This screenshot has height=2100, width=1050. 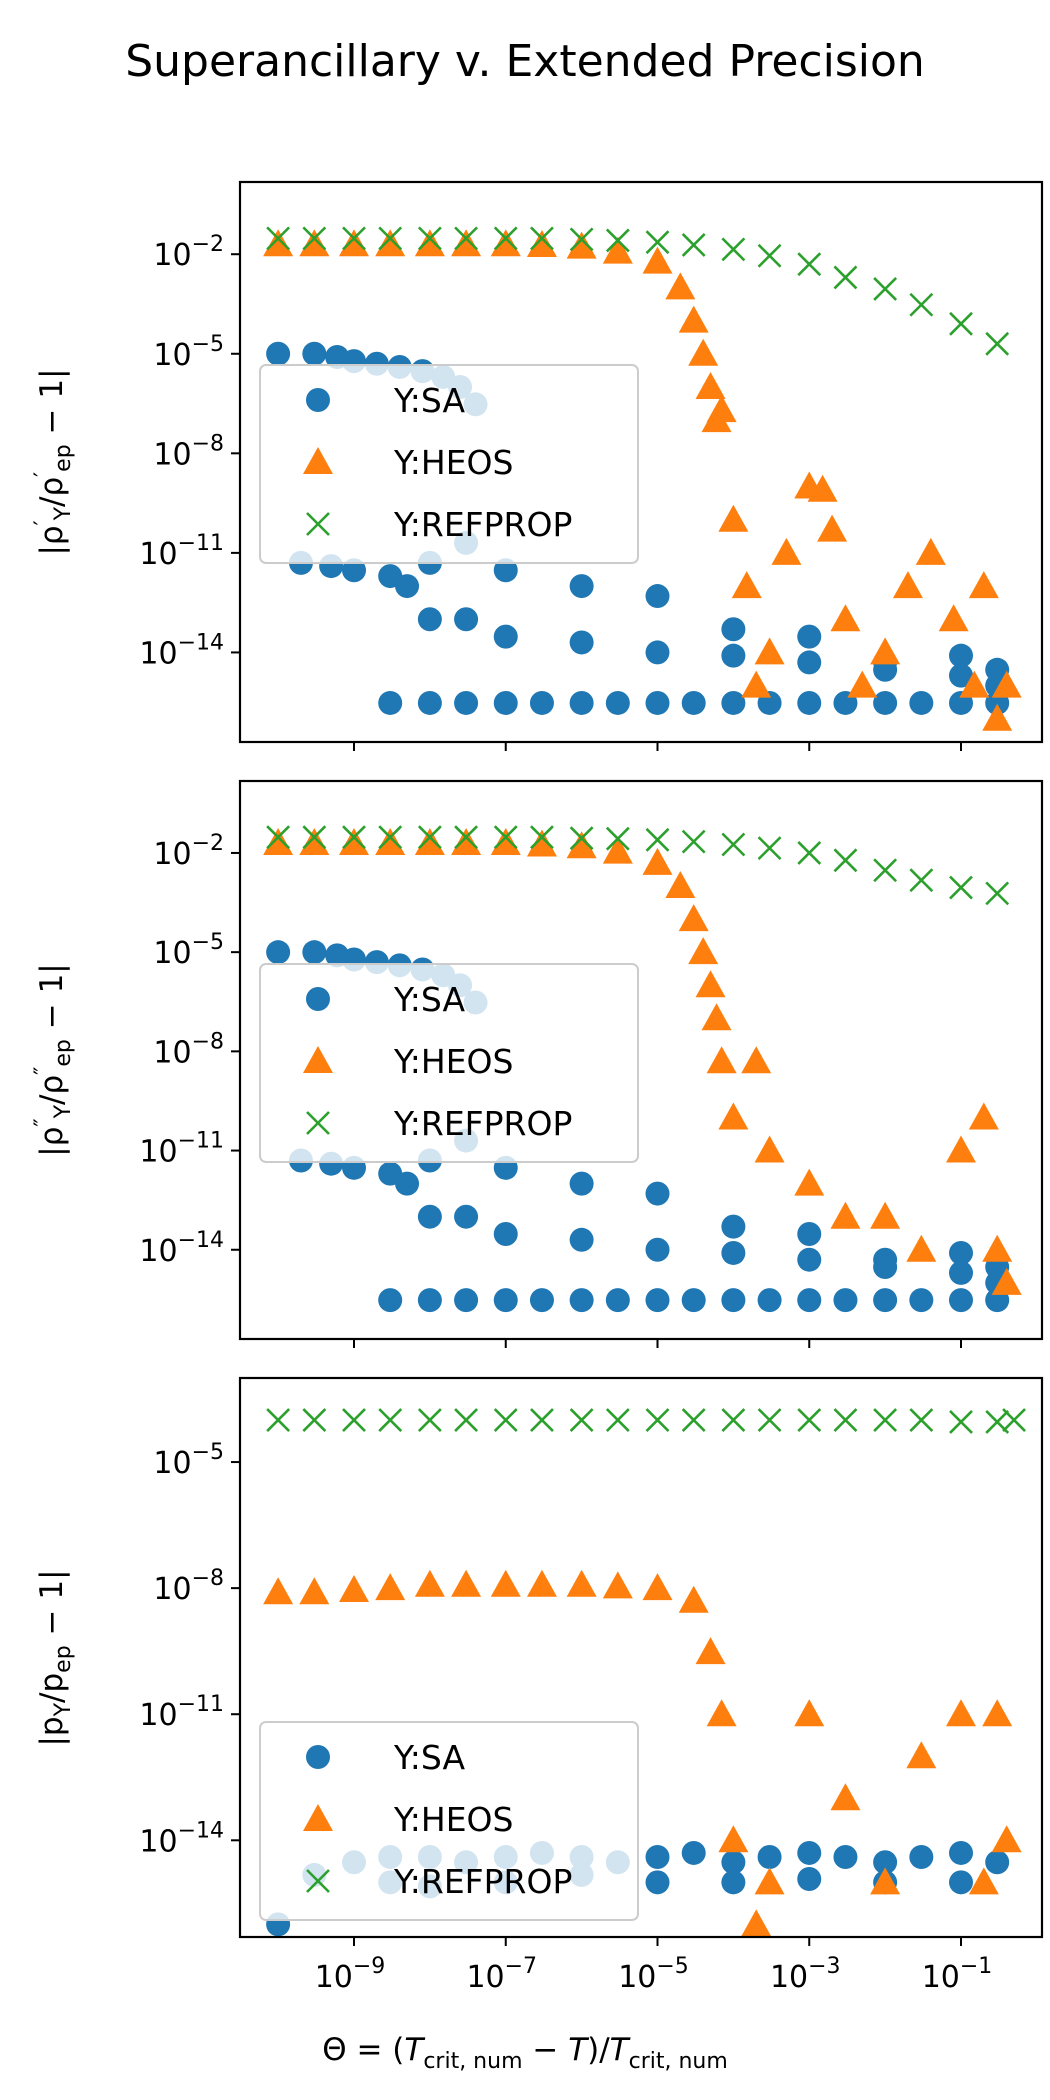 What do you see at coordinates (188, 252) in the screenshot?
I see `y-tick-label: 10⁻²` at bounding box center [188, 252].